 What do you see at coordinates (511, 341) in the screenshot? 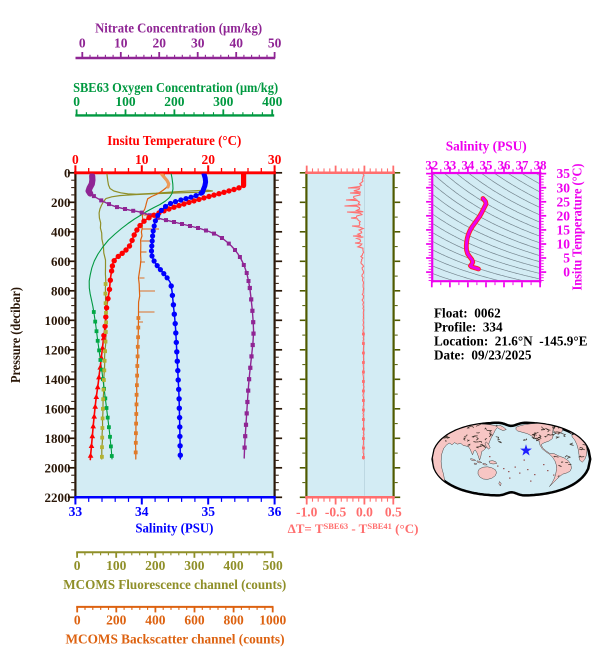
I see `svg-text: Location: 21.6°N -145.9°E` at bounding box center [511, 341].